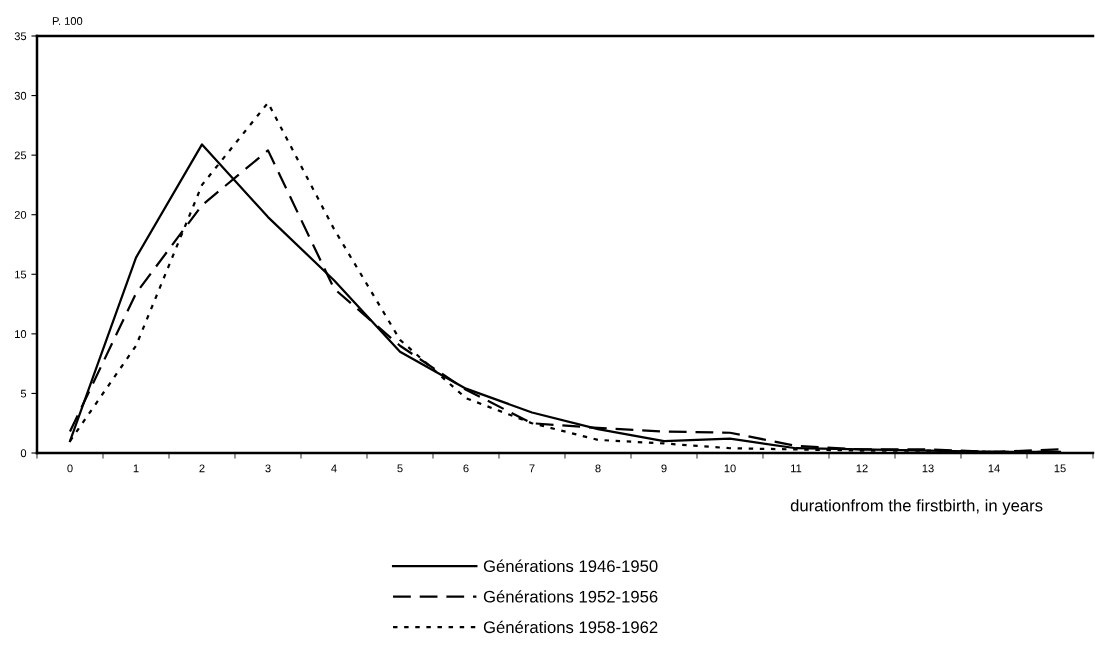  What do you see at coordinates (598, 468) in the screenshot?
I see `x-tick-label: 8` at bounding box center [598, 468].